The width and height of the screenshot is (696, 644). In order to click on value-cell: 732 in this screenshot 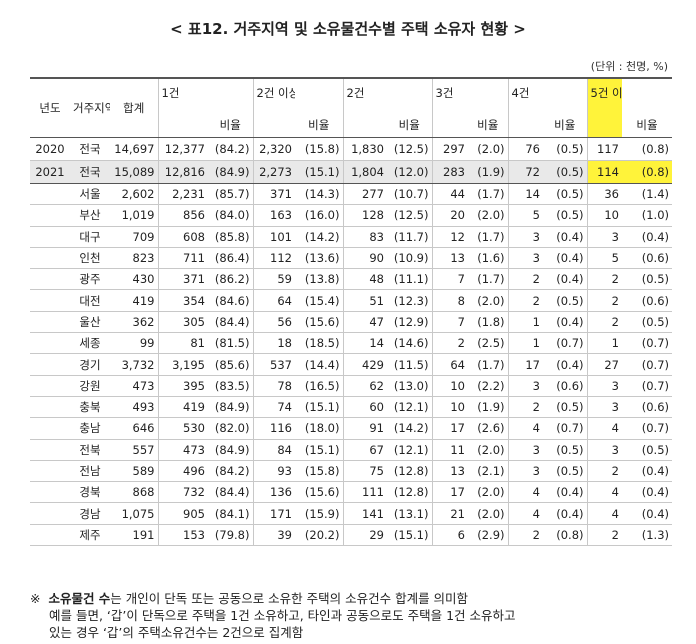, I will do `click(182, 492)`.